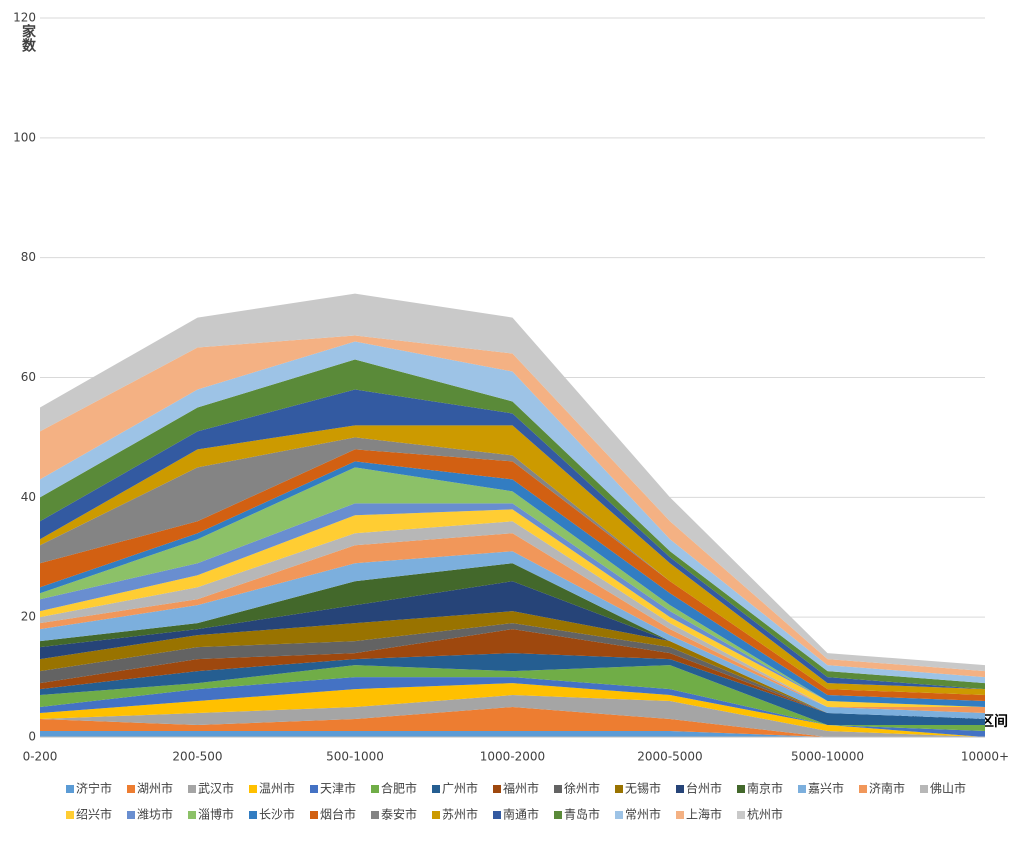 The height and width of the screenshot is (842, 1024). What do you see at coordinates (643, 814) in the screenshot?
I see `legend-label: 常州市` at bounding box center [643, 814].